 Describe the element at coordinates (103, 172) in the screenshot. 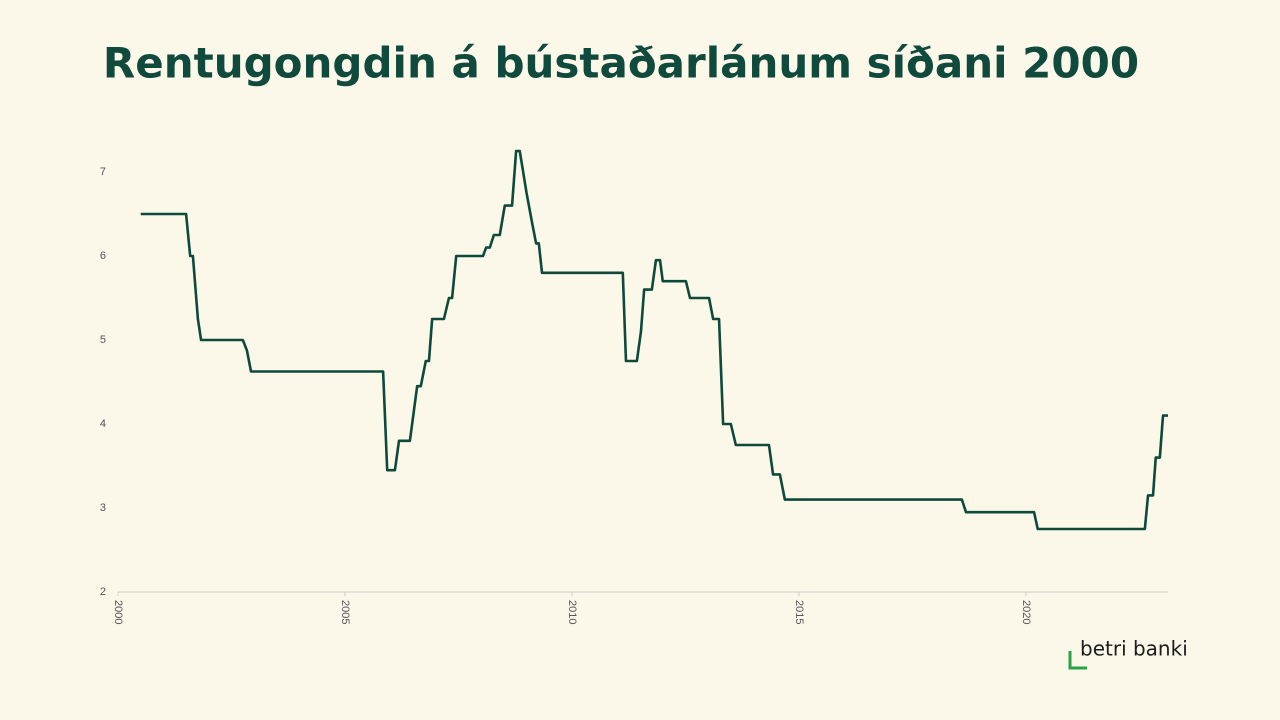

I see `y-tick-label: 7` at that location.